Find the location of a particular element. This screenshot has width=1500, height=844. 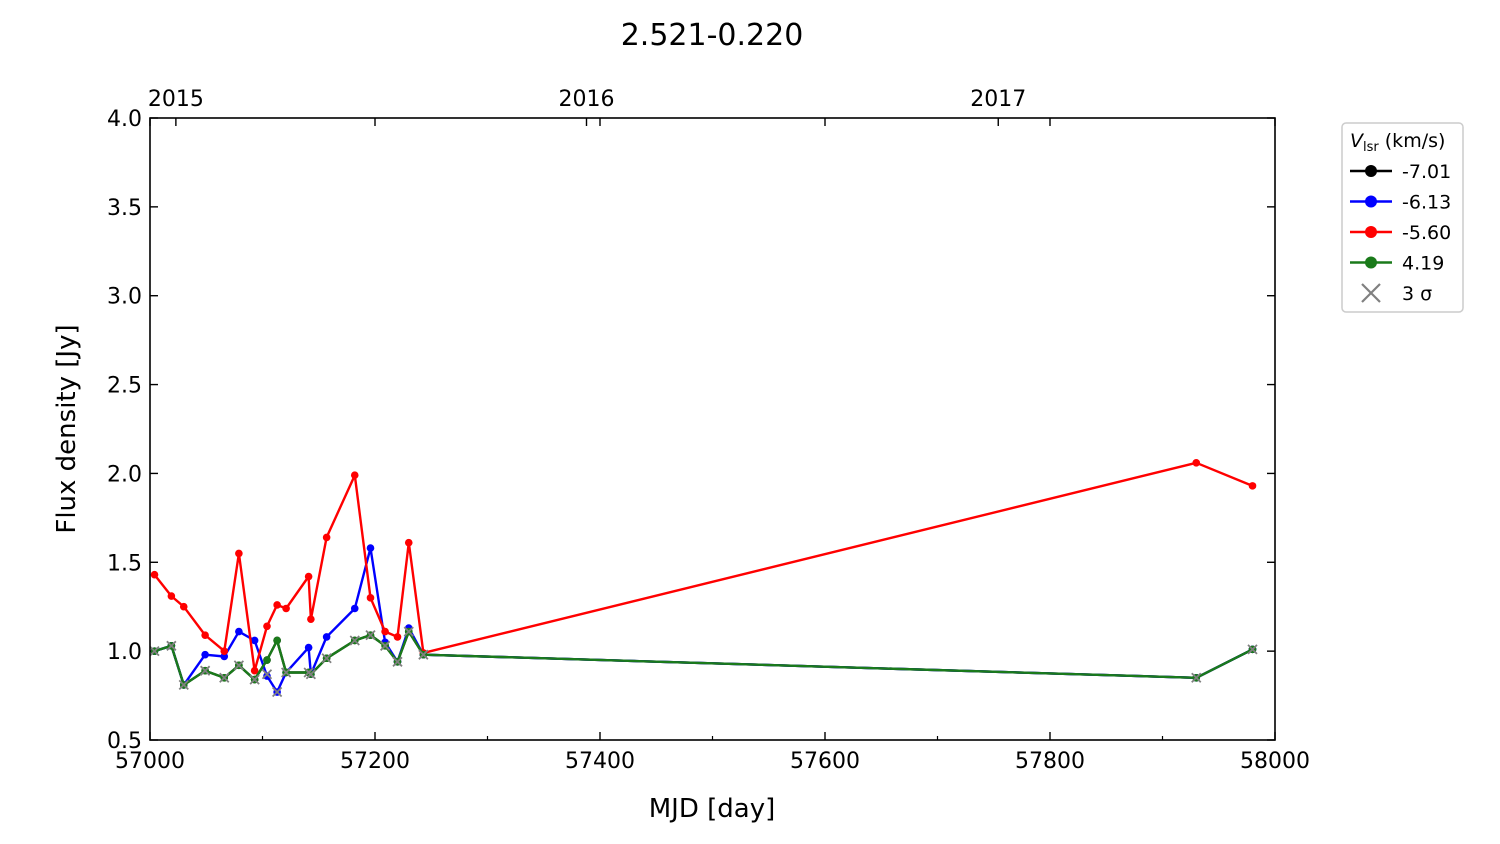

y-tick-label: 1.0 is located at coordinates (124, 652).